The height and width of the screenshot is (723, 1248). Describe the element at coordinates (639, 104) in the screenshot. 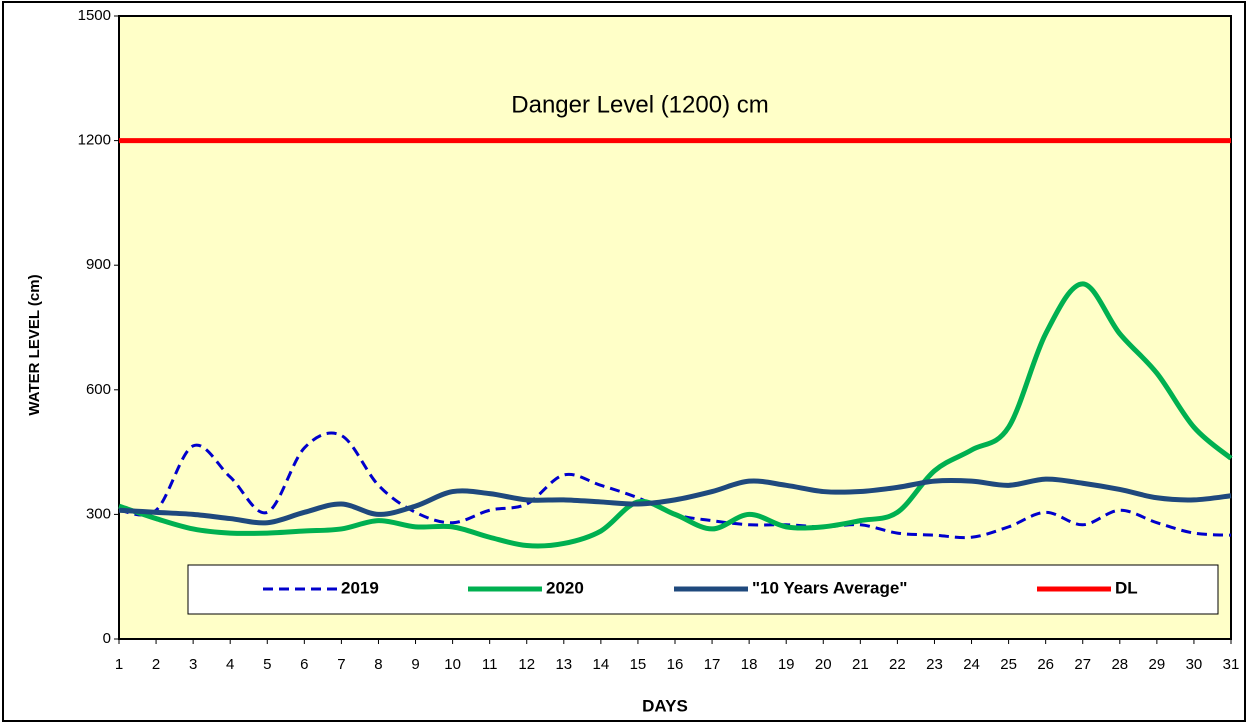

I see `annotation: Danger Level (1200) cm` at that location.